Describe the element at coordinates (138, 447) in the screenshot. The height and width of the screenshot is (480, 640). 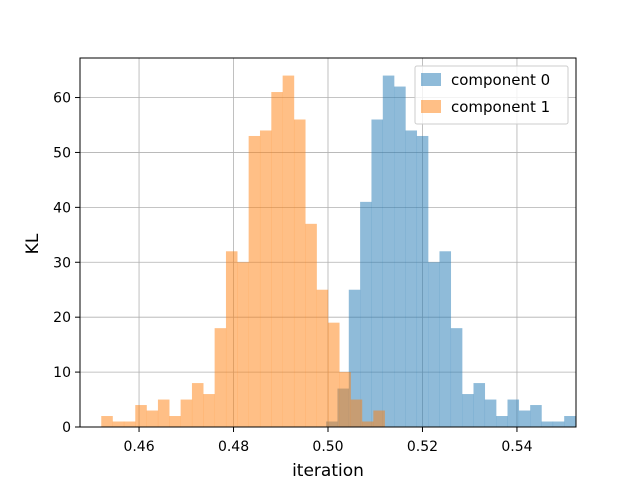
I see `x-tick-label: 0.46` at that location.